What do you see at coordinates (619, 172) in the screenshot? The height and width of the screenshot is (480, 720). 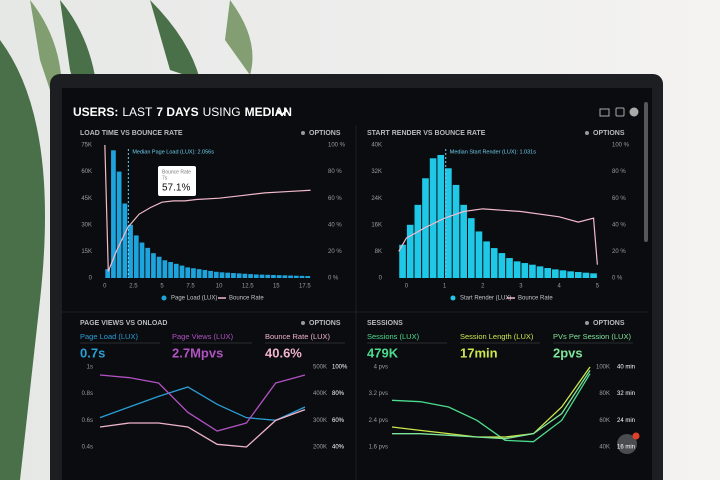 I see `y2-tick-label: 80 %` at bounding box center [619, 172].